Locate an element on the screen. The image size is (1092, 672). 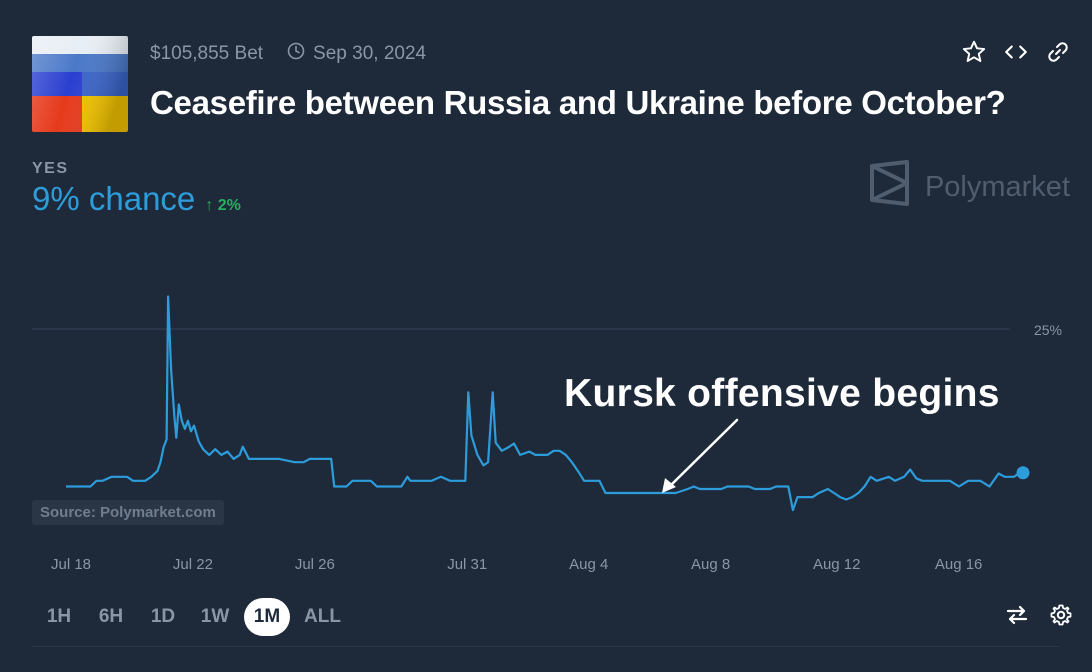
outcome-label: YES is located at coordinates (50, 168).